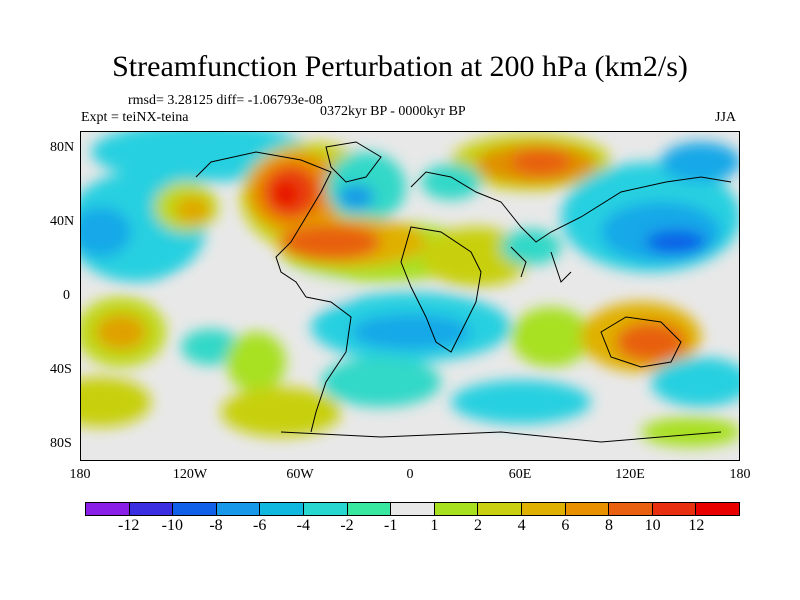 The width and height of the screenshot is (800, 600). I want to click on lat-tick-80n: 80N, so click(62, 147).